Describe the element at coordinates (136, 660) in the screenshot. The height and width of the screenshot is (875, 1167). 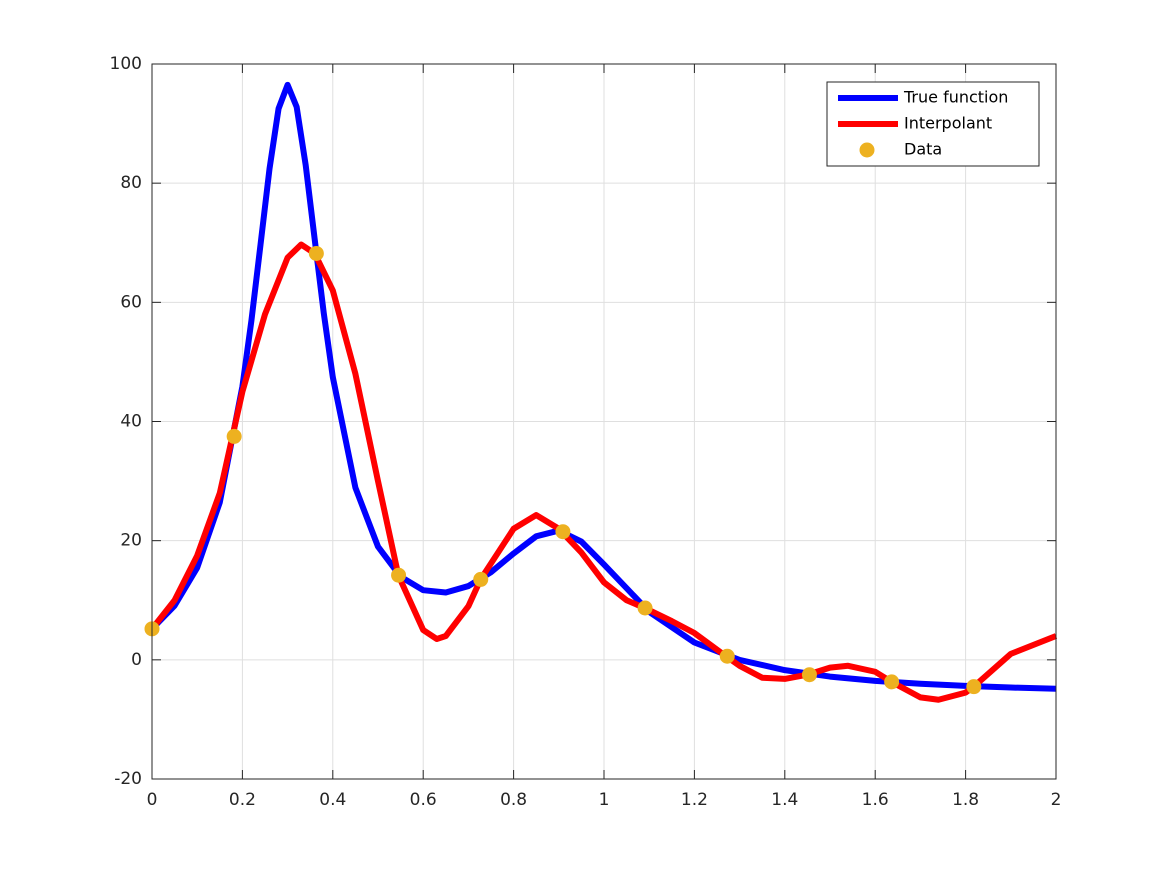
I see `y-tick-label: 0` at that location.